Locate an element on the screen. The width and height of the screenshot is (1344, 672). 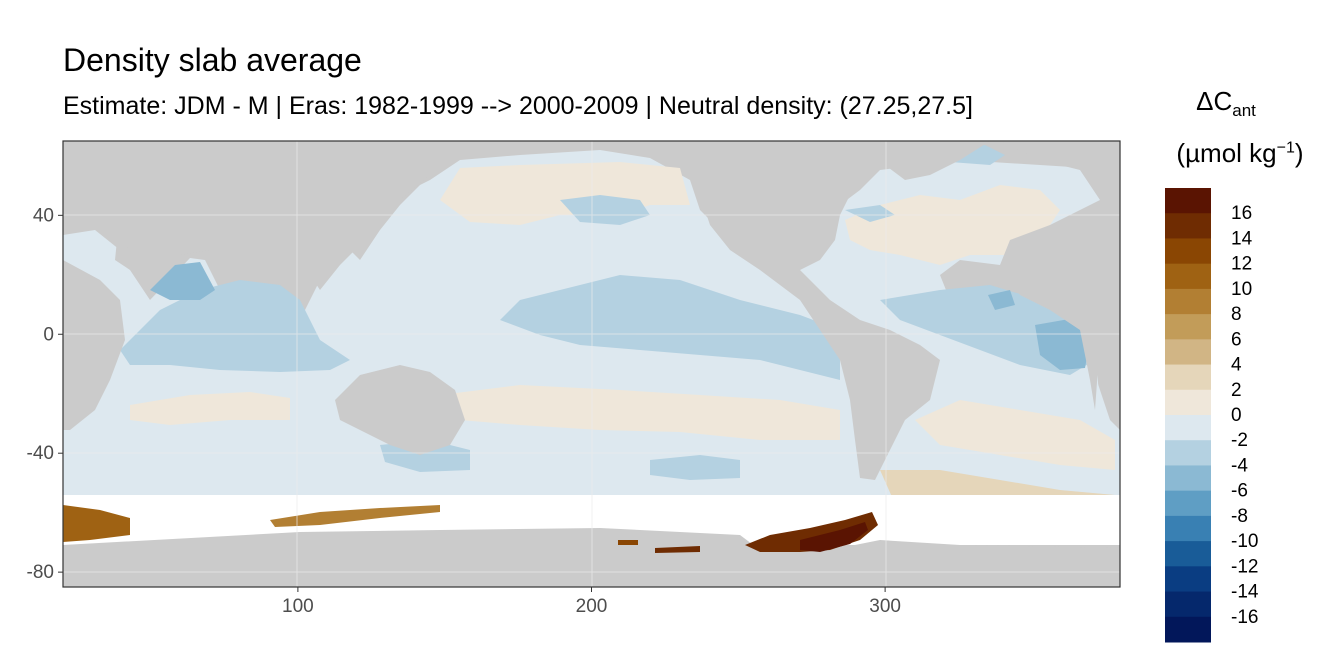
legend-label: -14 is located at coordinates (1245, 592).